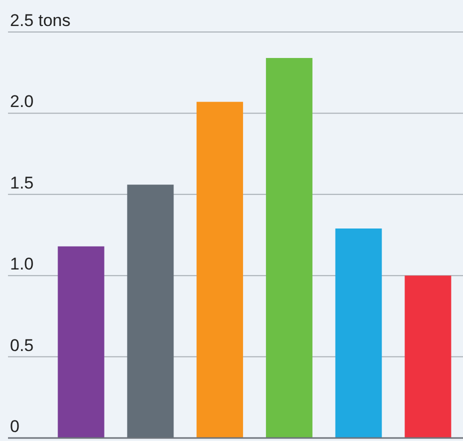 The width and height of the screenshot is (463, 441). What do you see at coordinates (22, 345) in the screenshot?
I see `y-tick-label: 0.5` at bounding box center [22, 345].